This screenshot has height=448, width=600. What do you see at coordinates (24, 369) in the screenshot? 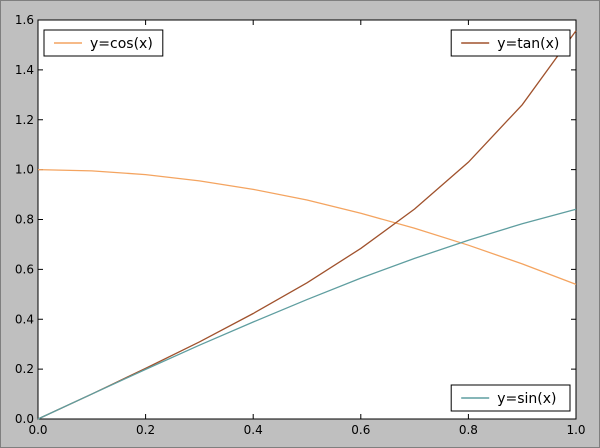
I see `y-tick-label: 0.2` at bounding box center [24, 369].